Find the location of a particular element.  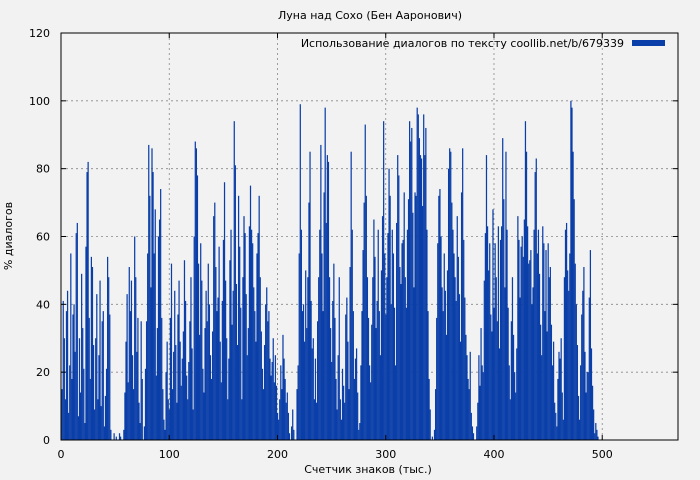

x-tick-label: 200 is located at coordinates (277, 454).